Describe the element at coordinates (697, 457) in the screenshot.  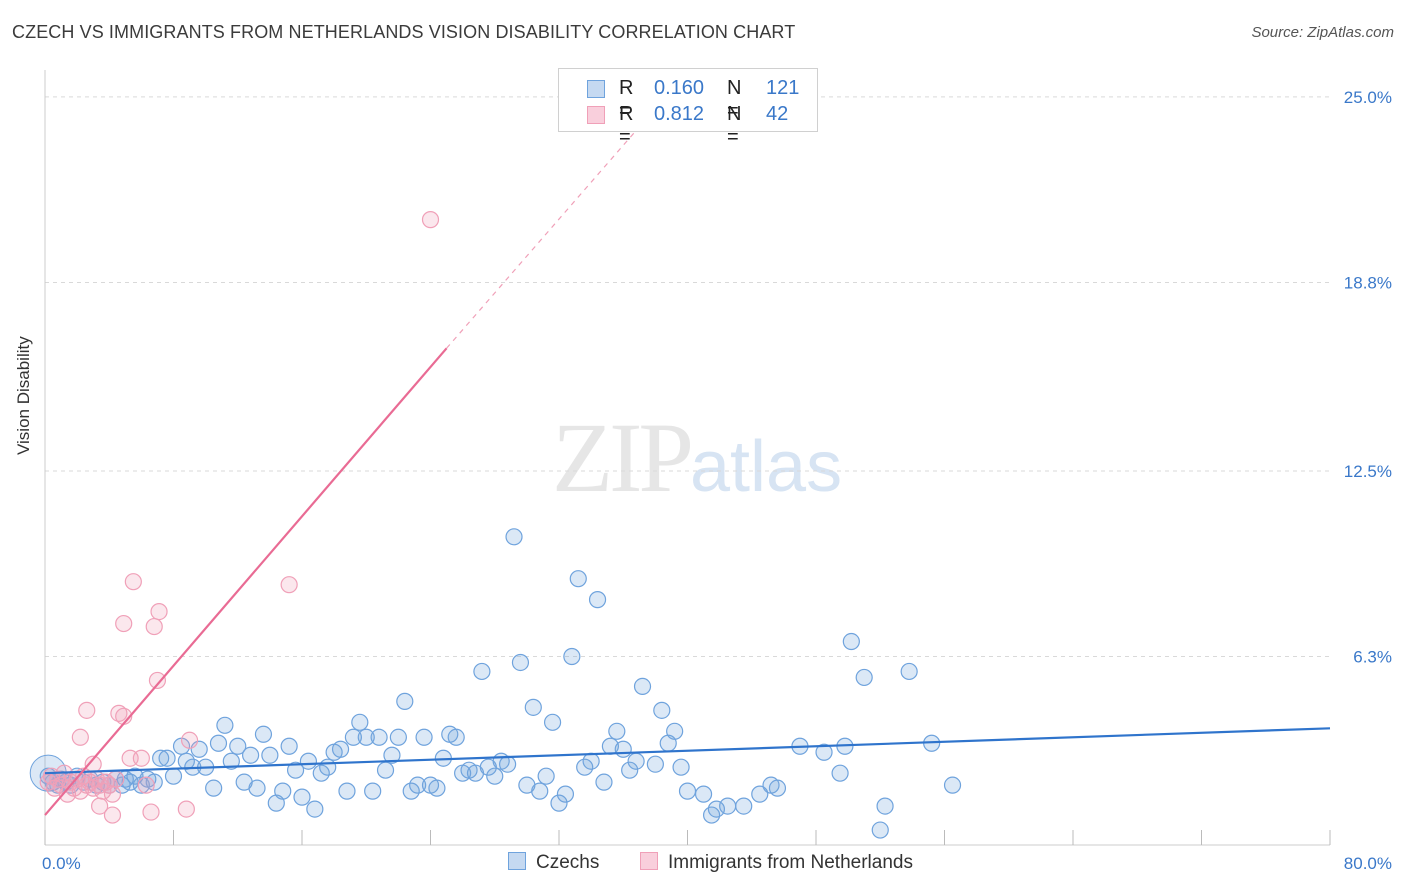
I see `watermark: ZIPatlas` at that location.